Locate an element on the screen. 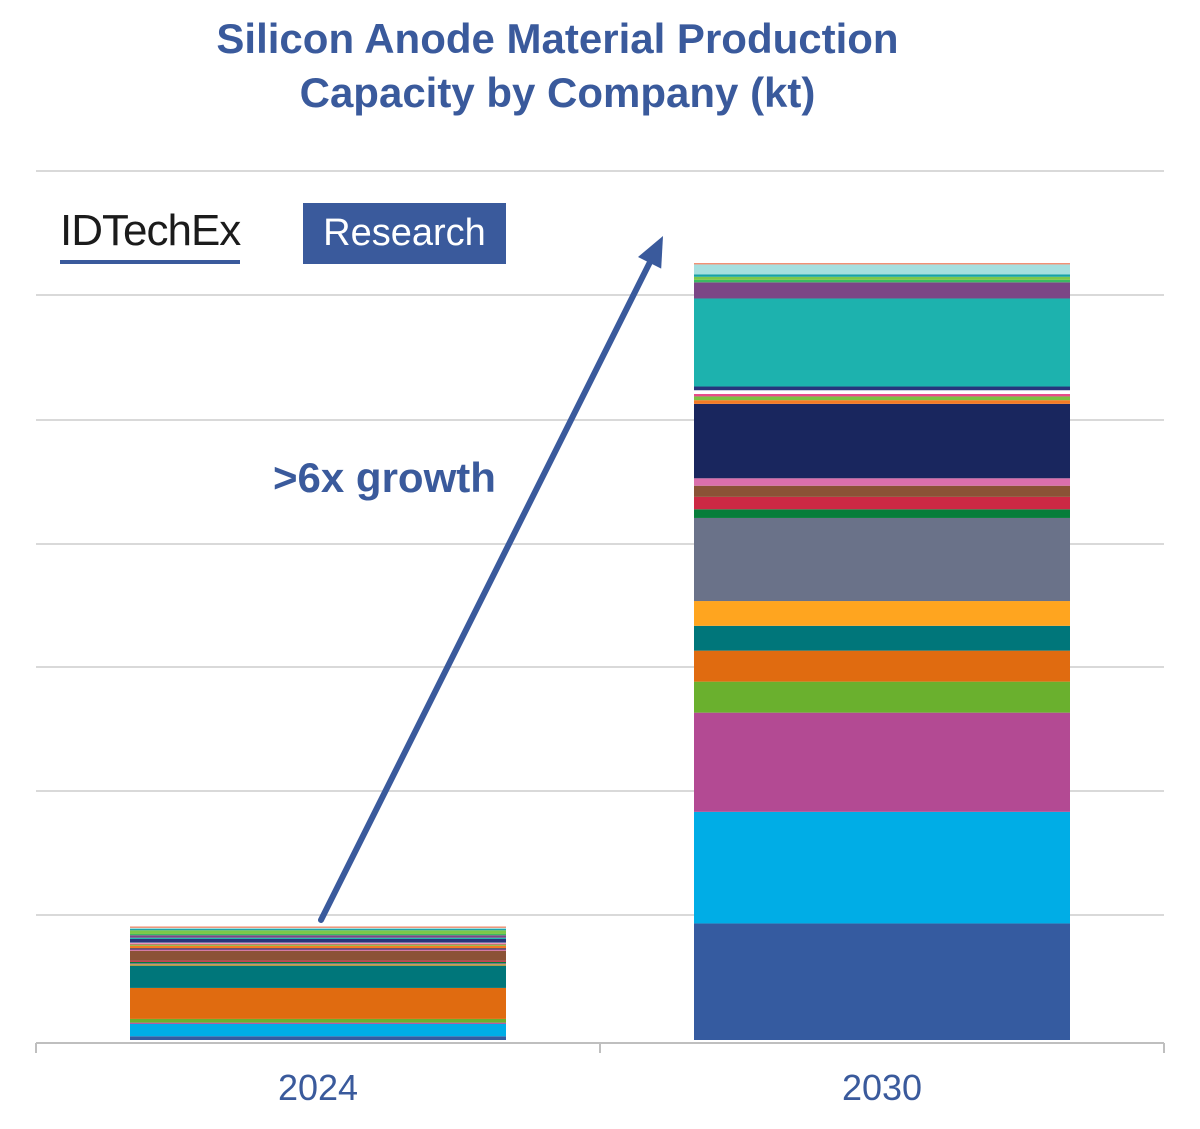  growth-arrow-head is located at coordinates (650, 252).